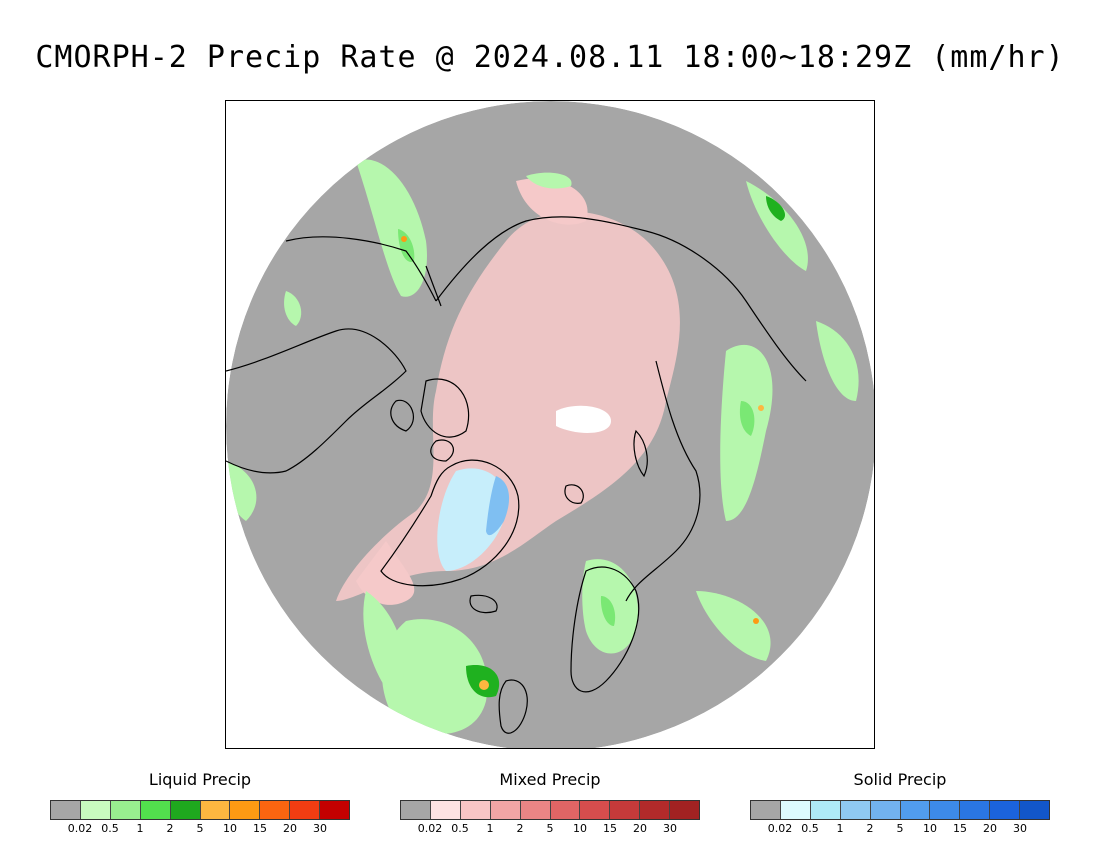  What do you see at coordinates (435, 677) in the screenshot?
I see `liquid-north-atlantic` at bounding box center [435, 677].